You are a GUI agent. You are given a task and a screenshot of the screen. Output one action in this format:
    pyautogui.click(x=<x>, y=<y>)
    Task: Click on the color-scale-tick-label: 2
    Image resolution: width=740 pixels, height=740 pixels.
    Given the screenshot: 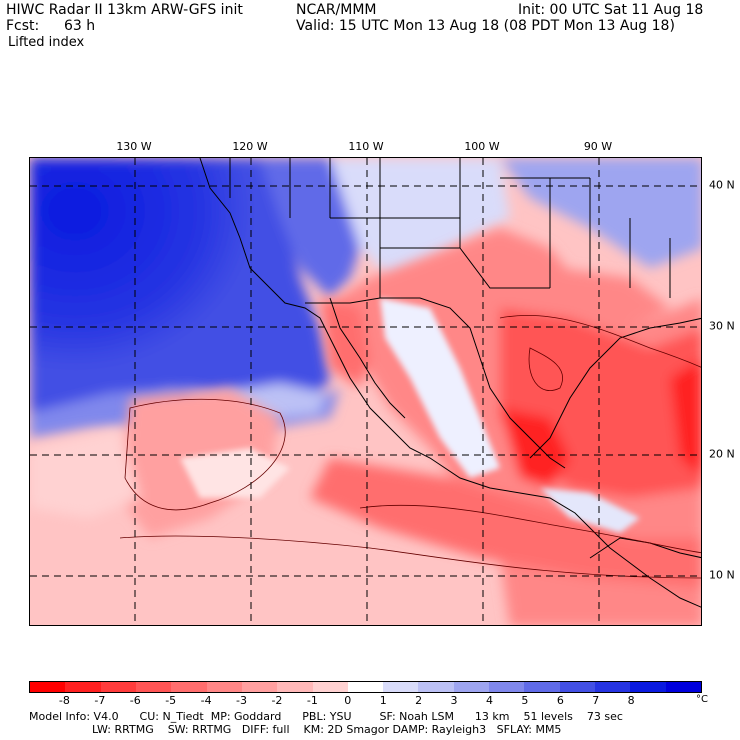 What is the action you would take?
    pyautogui.click(x=419, y=700)
    